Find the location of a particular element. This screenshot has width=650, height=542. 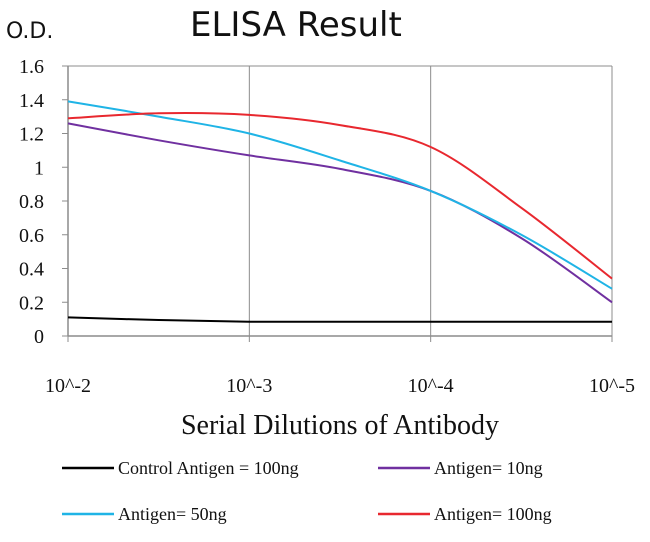

x-tick-label: 10^-4 is located at coordinates (431, 386).